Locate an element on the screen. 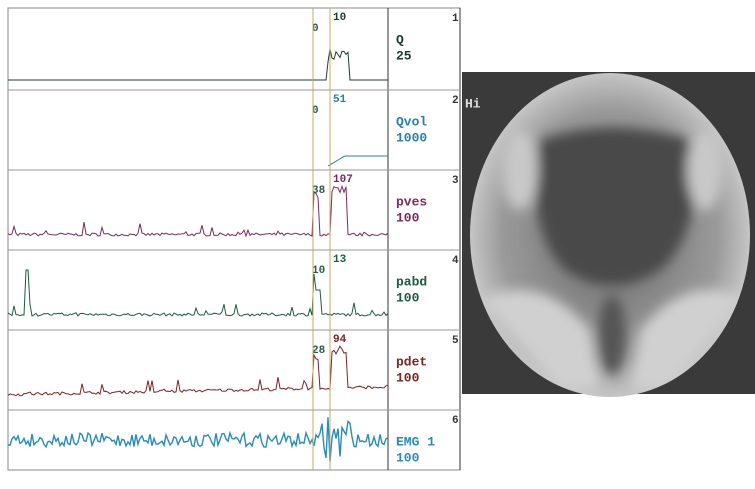 This screenshot has height=489, width=755. channel-name: Qvol is located at coordinates (411, 121).